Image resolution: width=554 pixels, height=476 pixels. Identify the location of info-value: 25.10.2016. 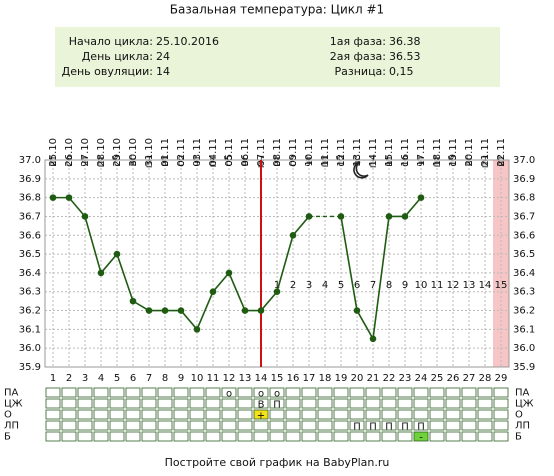
(187, 41).